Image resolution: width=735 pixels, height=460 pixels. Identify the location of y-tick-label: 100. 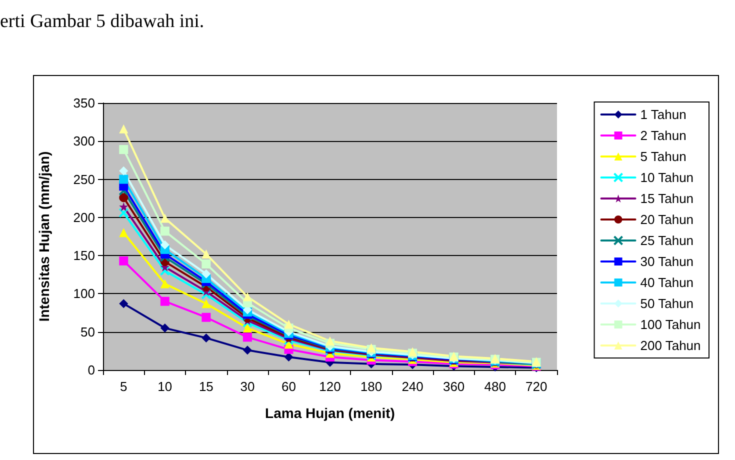
(84, 294).